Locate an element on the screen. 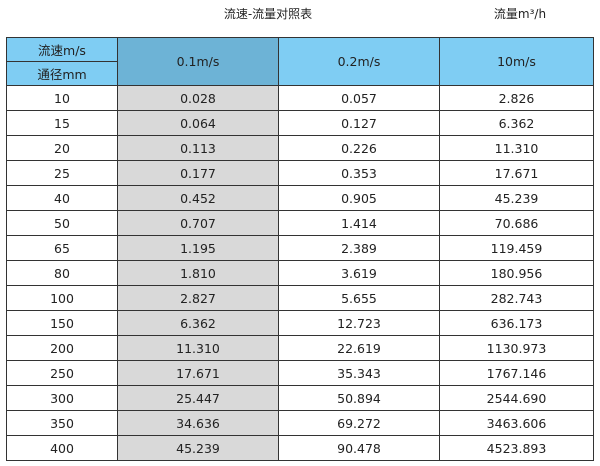 The height and width of the screenshot is (466, 600). flow-cell: 0.707 is located at coordinates (198, 223).